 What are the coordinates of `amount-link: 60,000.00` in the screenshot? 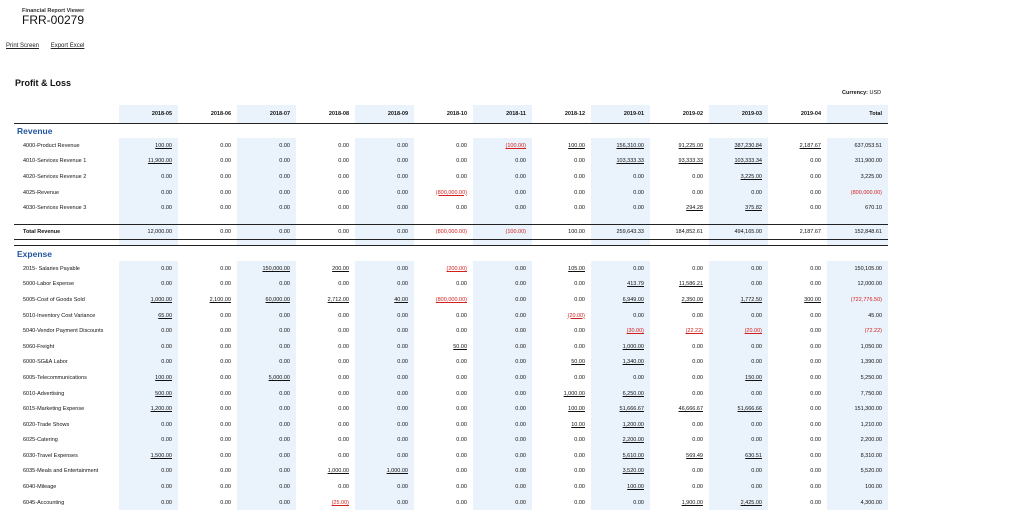 It's located at (266, 300).